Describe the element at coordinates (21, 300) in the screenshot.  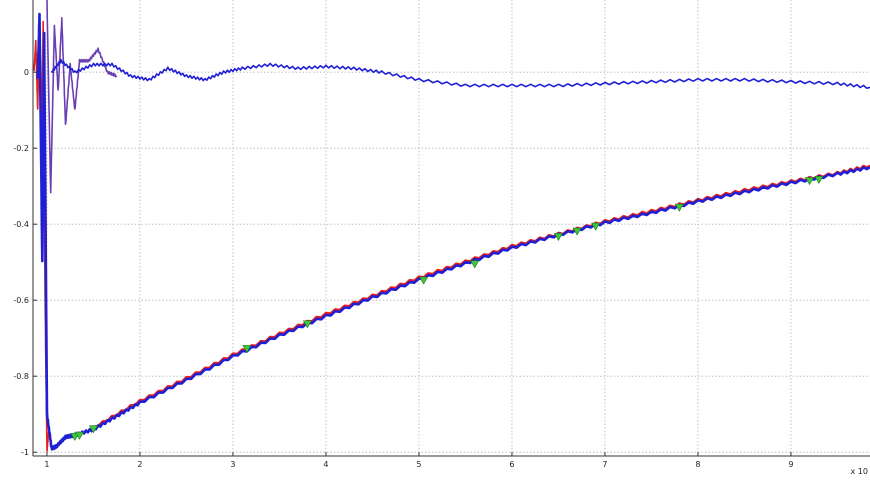
I see `y-tick-label: -0.6` at that location.